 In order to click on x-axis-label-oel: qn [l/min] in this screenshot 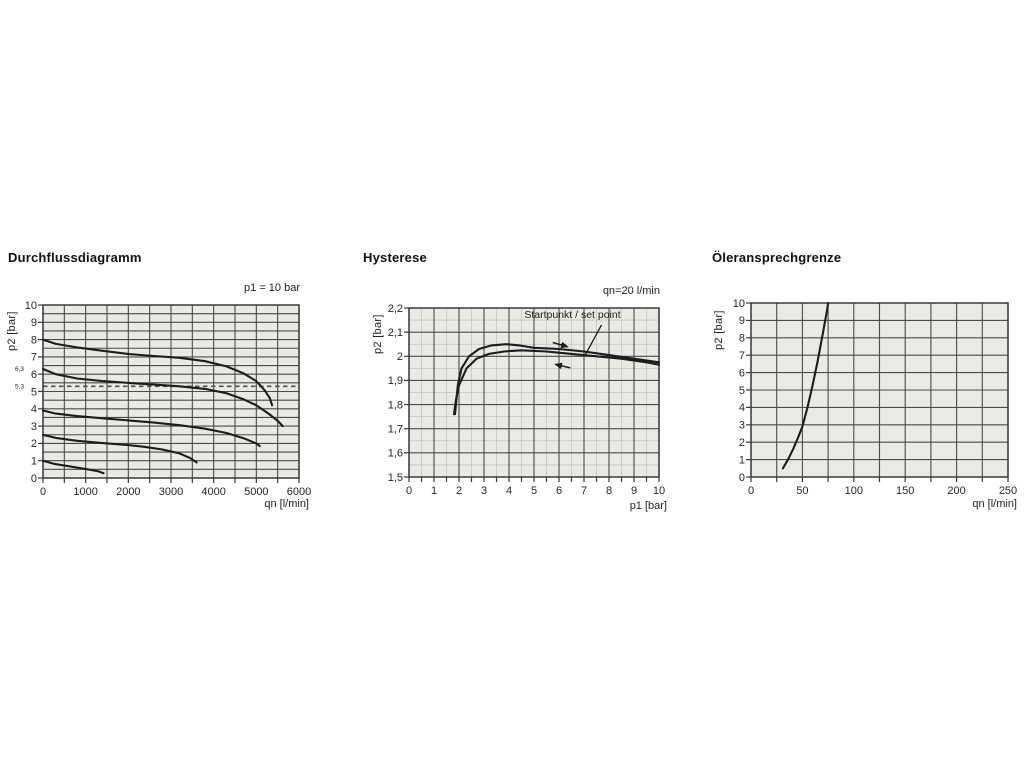, I will do `click(994, 504)`.